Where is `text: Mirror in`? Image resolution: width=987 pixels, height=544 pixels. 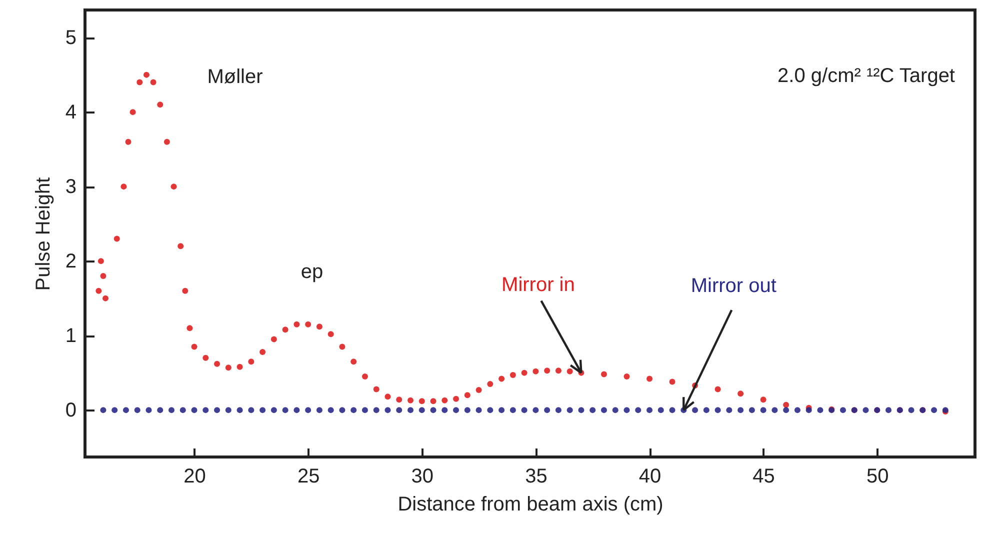 text: Mirror in is located at coordinates (538, 285).